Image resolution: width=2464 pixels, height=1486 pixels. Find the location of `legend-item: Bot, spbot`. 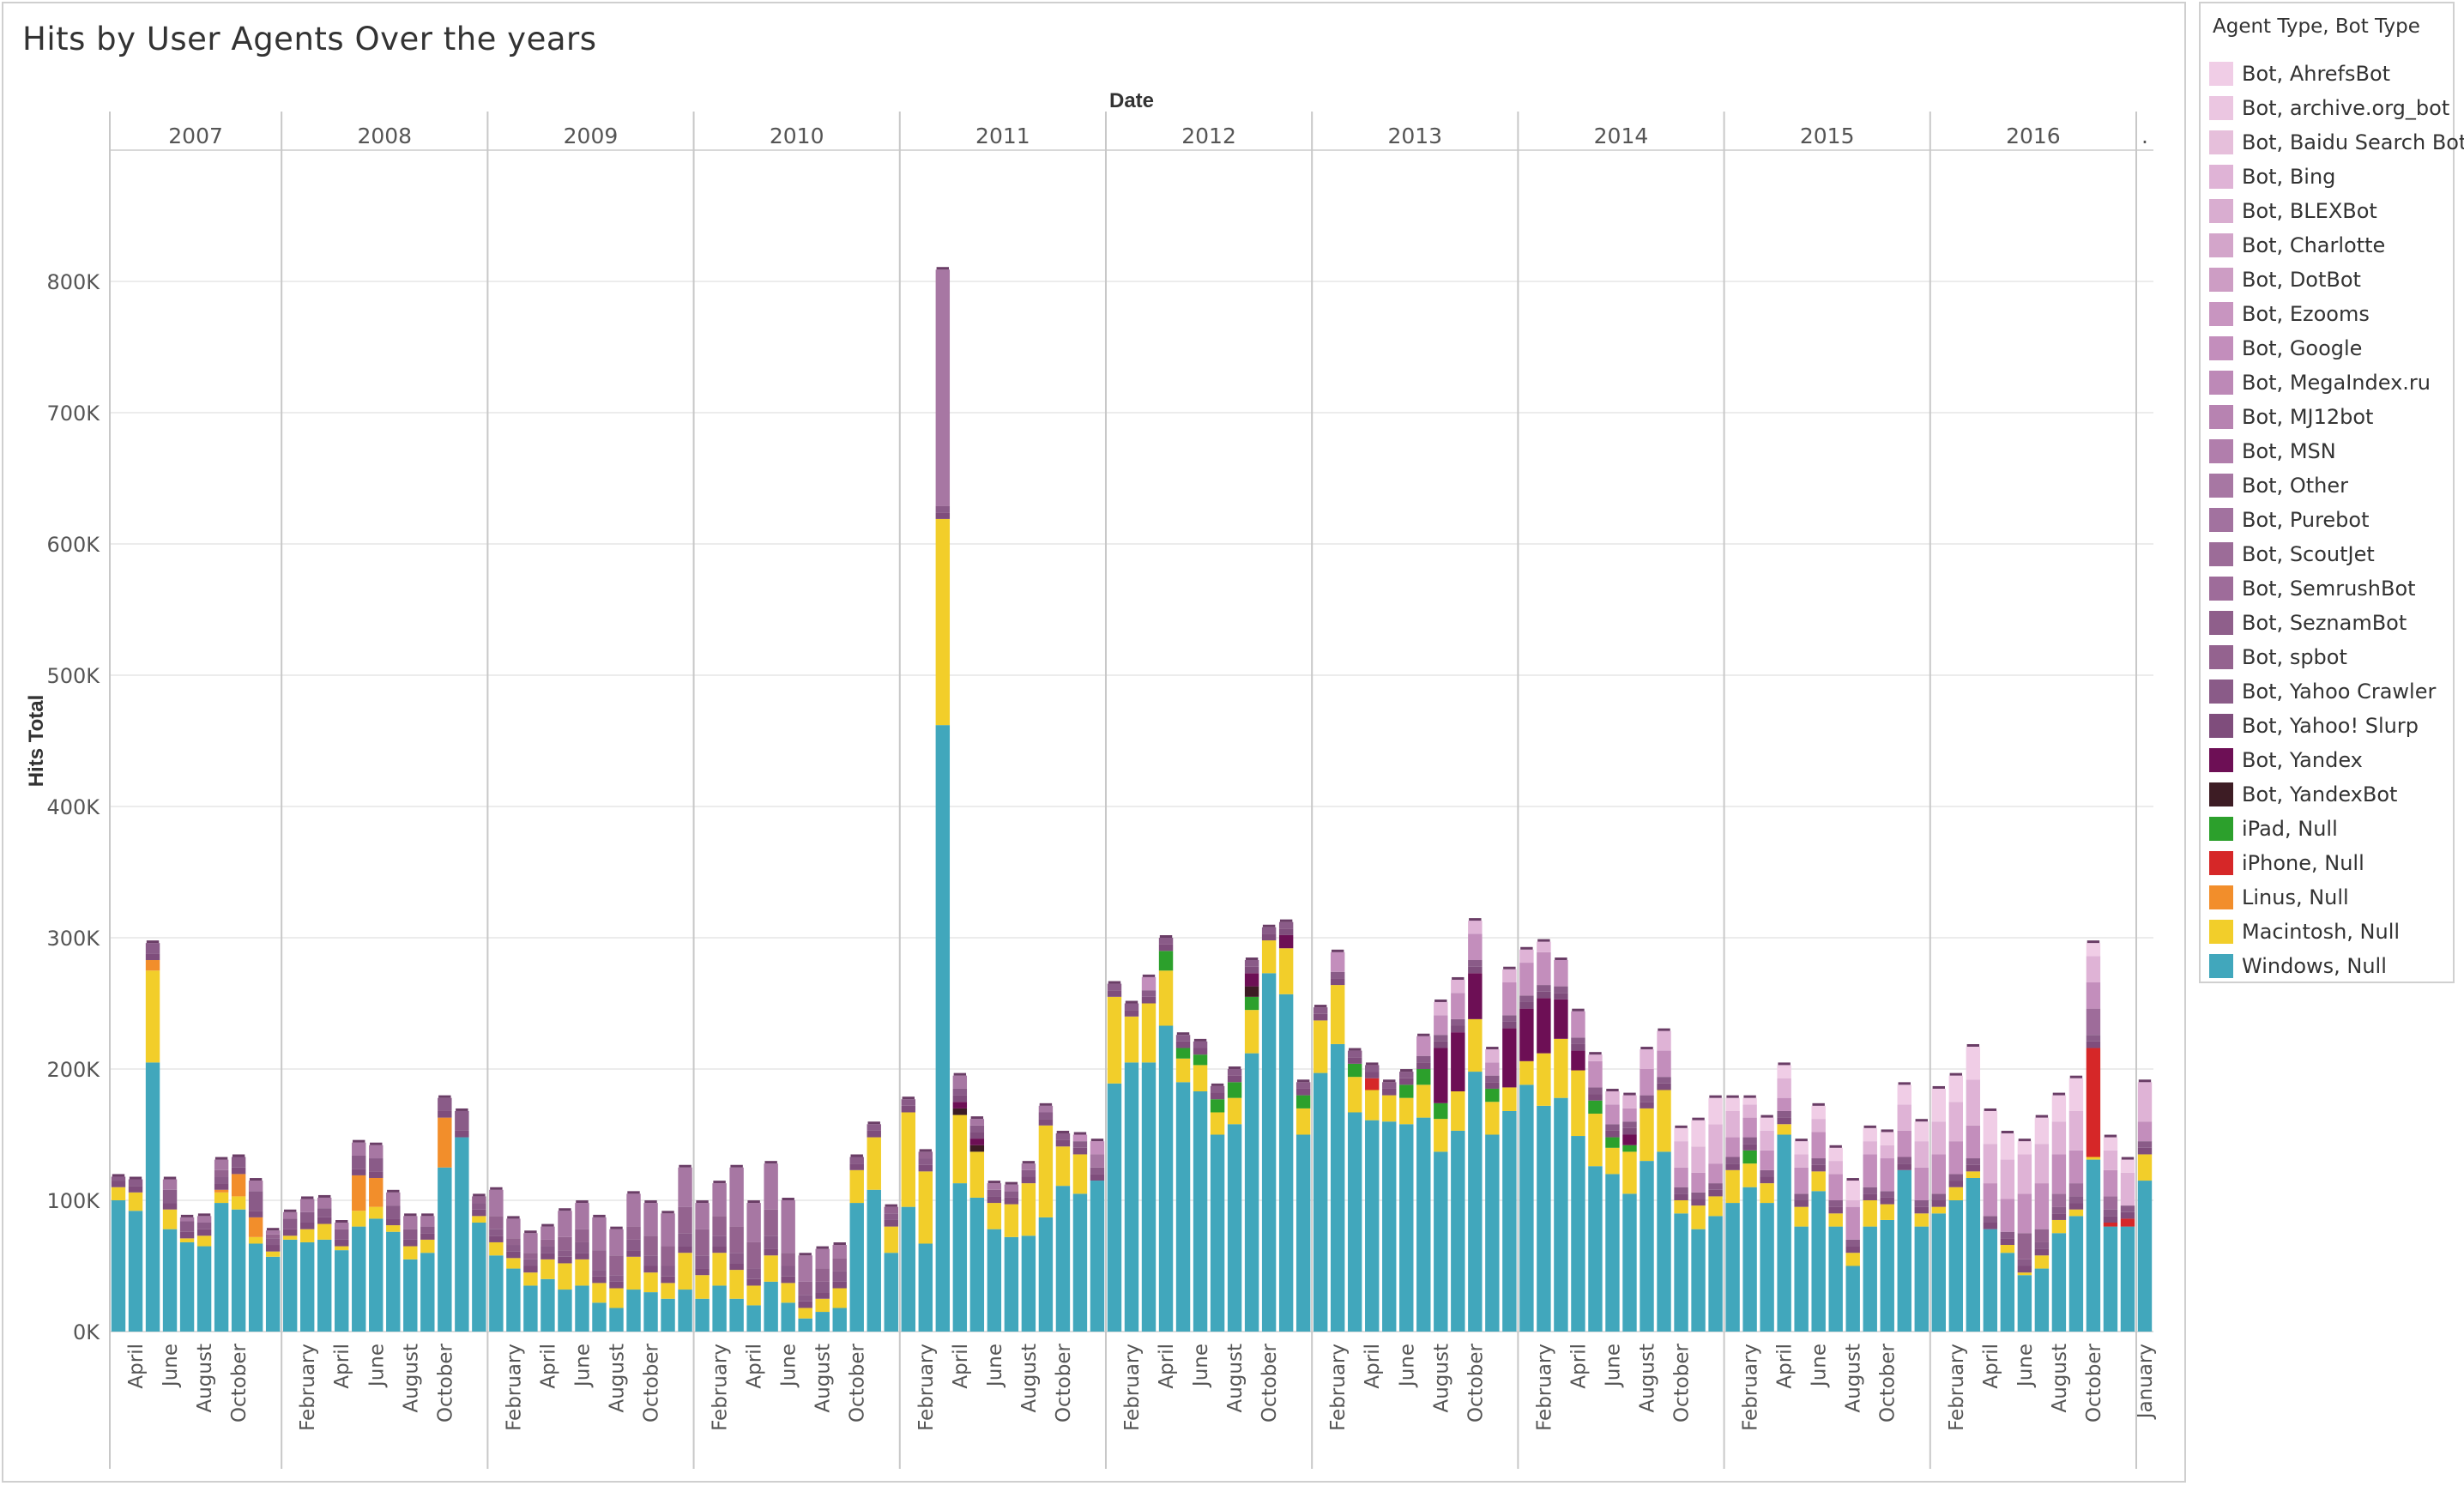

legend-item: Bot, spbot is located at coordinates (2278, 657).